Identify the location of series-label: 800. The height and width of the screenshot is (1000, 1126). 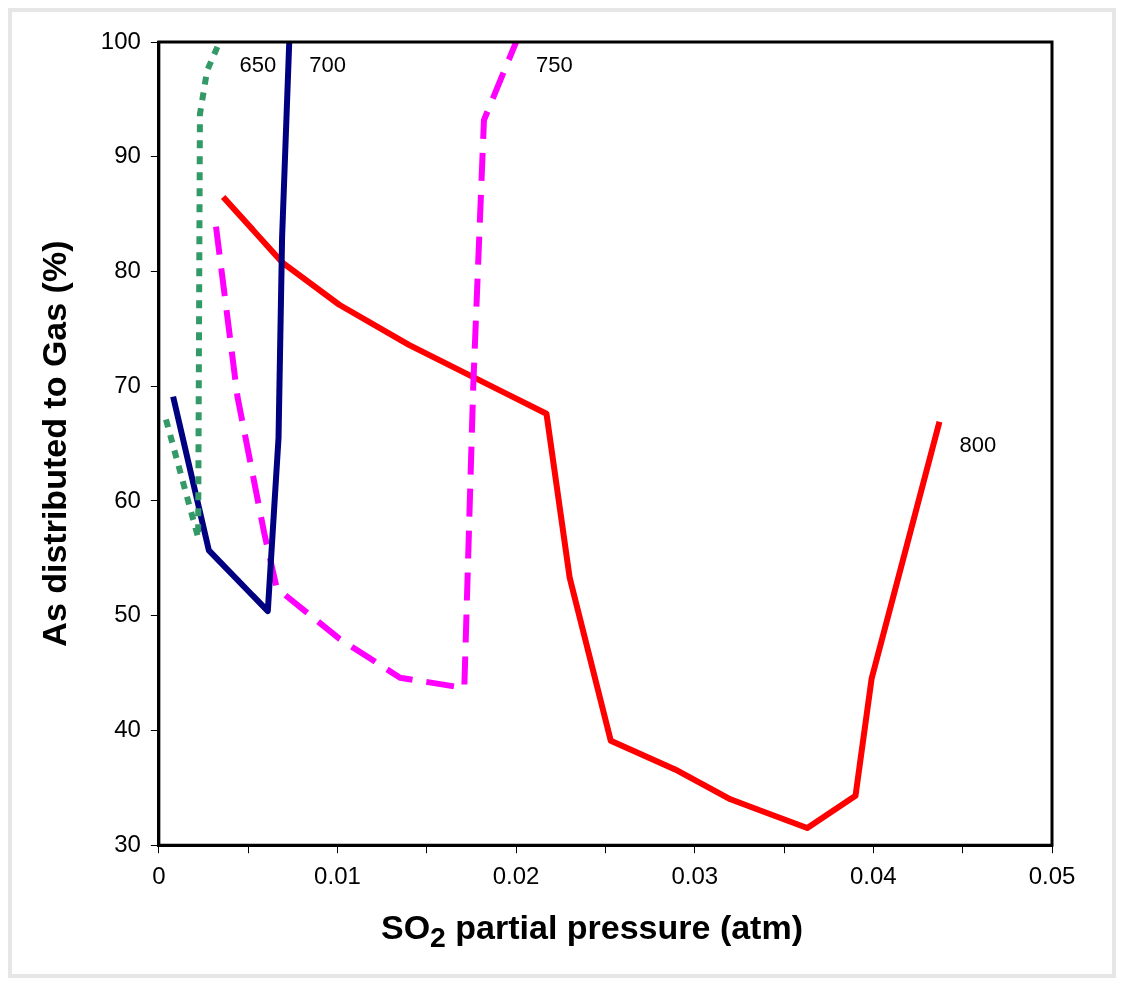
(978, 444).